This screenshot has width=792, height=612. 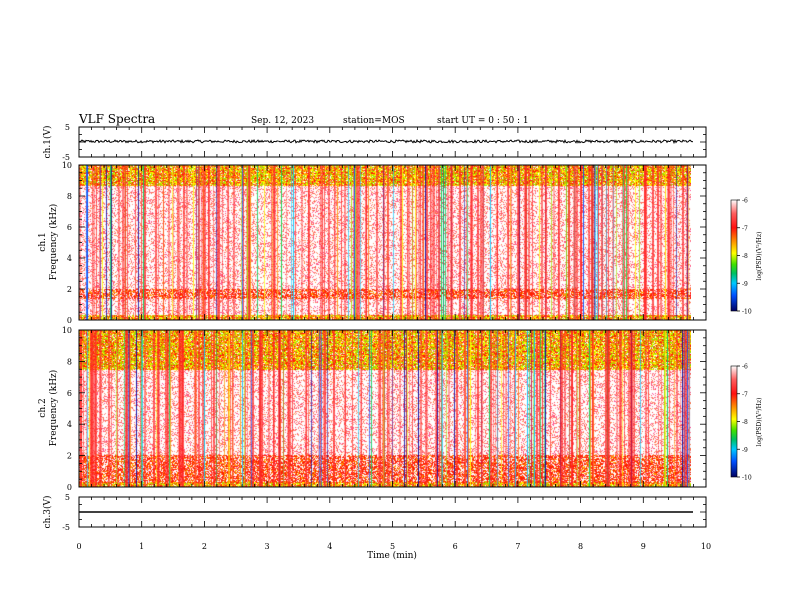 What do you see at coordinates (706, 546) in the screenshot?
I see `time-tick-label: 10` at bounding box center [706, 546].